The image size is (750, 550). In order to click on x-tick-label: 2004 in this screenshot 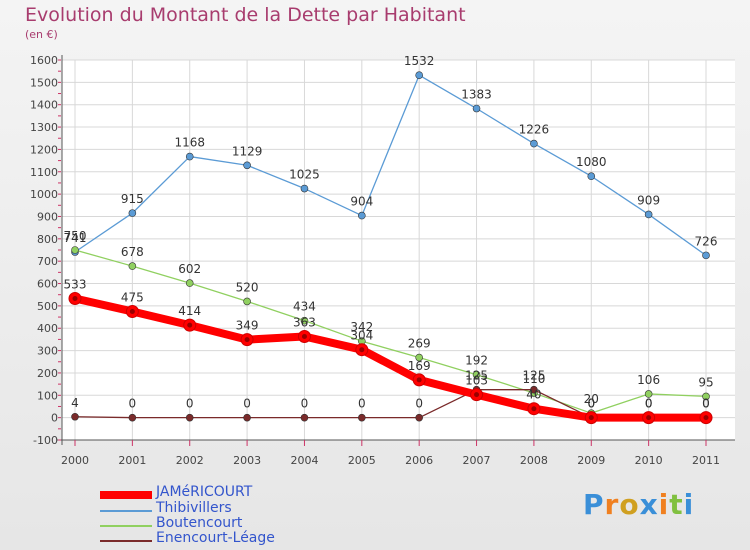, I will do `click(304, 460)`.